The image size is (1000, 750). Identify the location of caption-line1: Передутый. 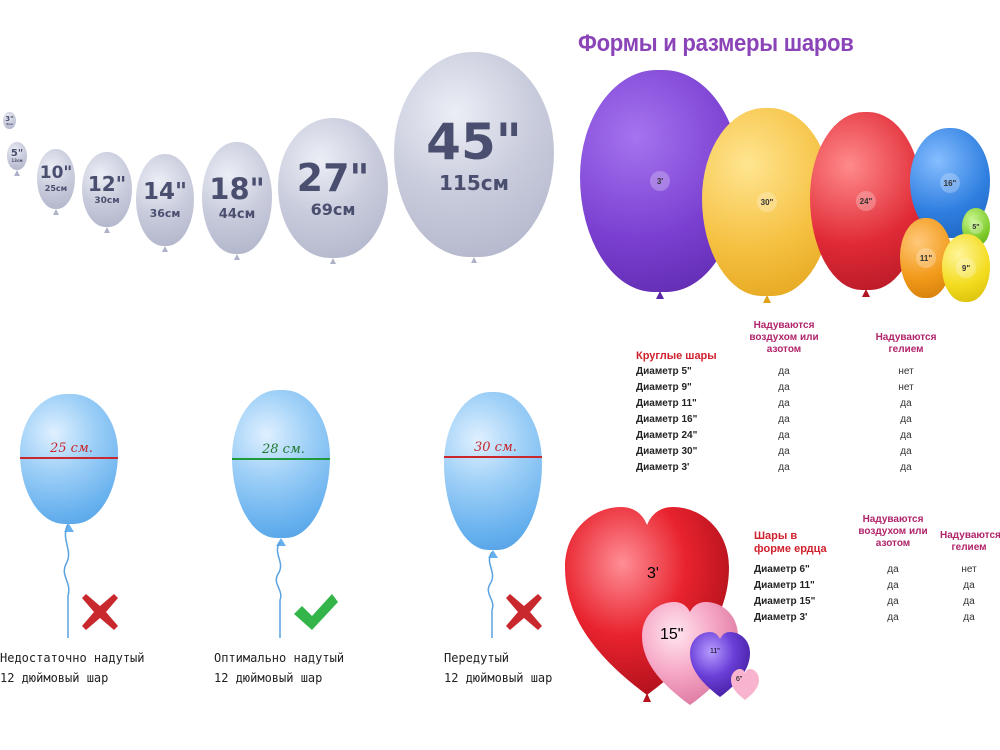
(477, 658).